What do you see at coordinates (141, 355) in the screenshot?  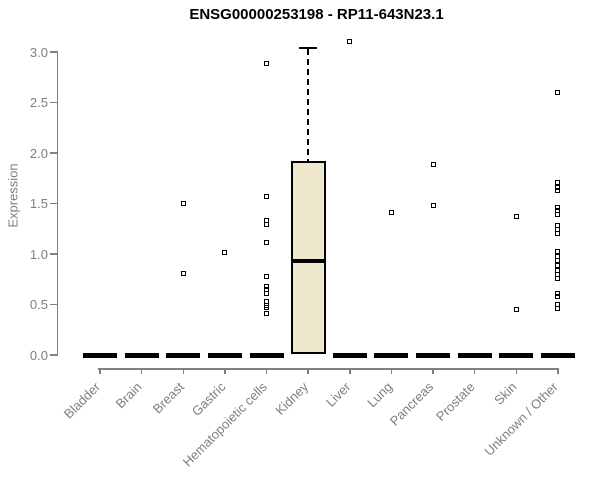 I see `collapsed-box-brain` at bounding box center [141, 355].